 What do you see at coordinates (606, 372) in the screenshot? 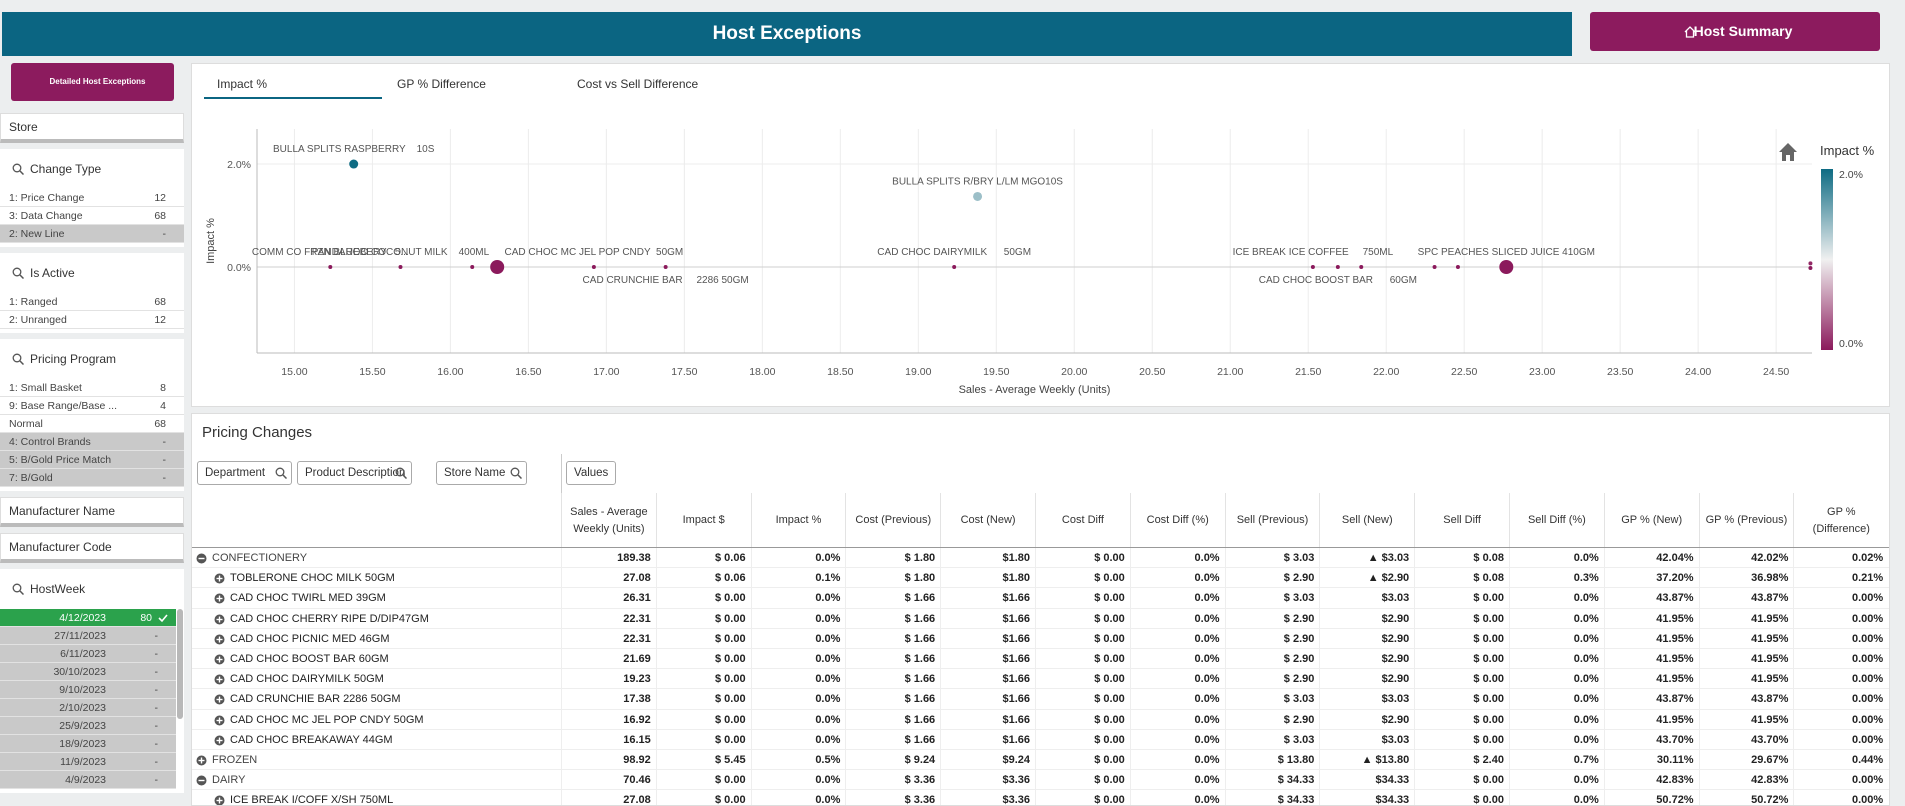
I see `x-tick-label: 17.00` at bounding box center [606, 372].